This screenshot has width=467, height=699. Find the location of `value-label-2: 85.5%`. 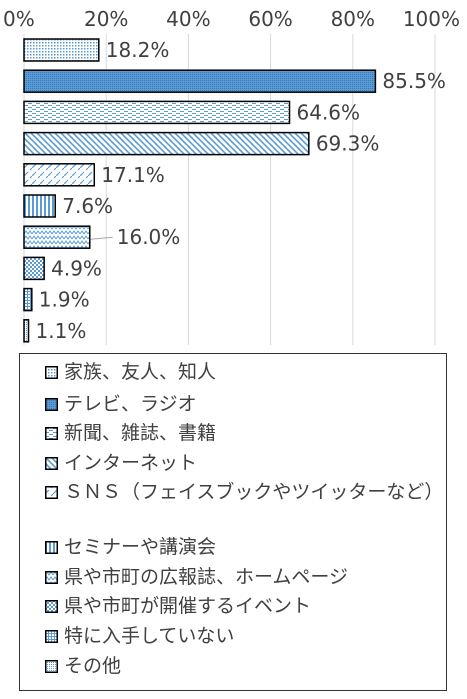

value-label-2: 85.5% is located at coordinates (414, 81).